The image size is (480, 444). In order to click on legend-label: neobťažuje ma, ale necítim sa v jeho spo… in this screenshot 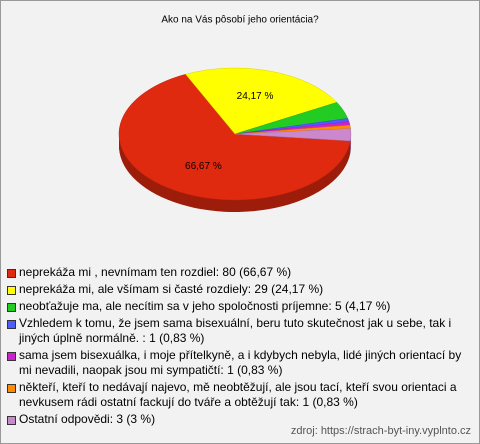, I will do `click(205, 306)`.